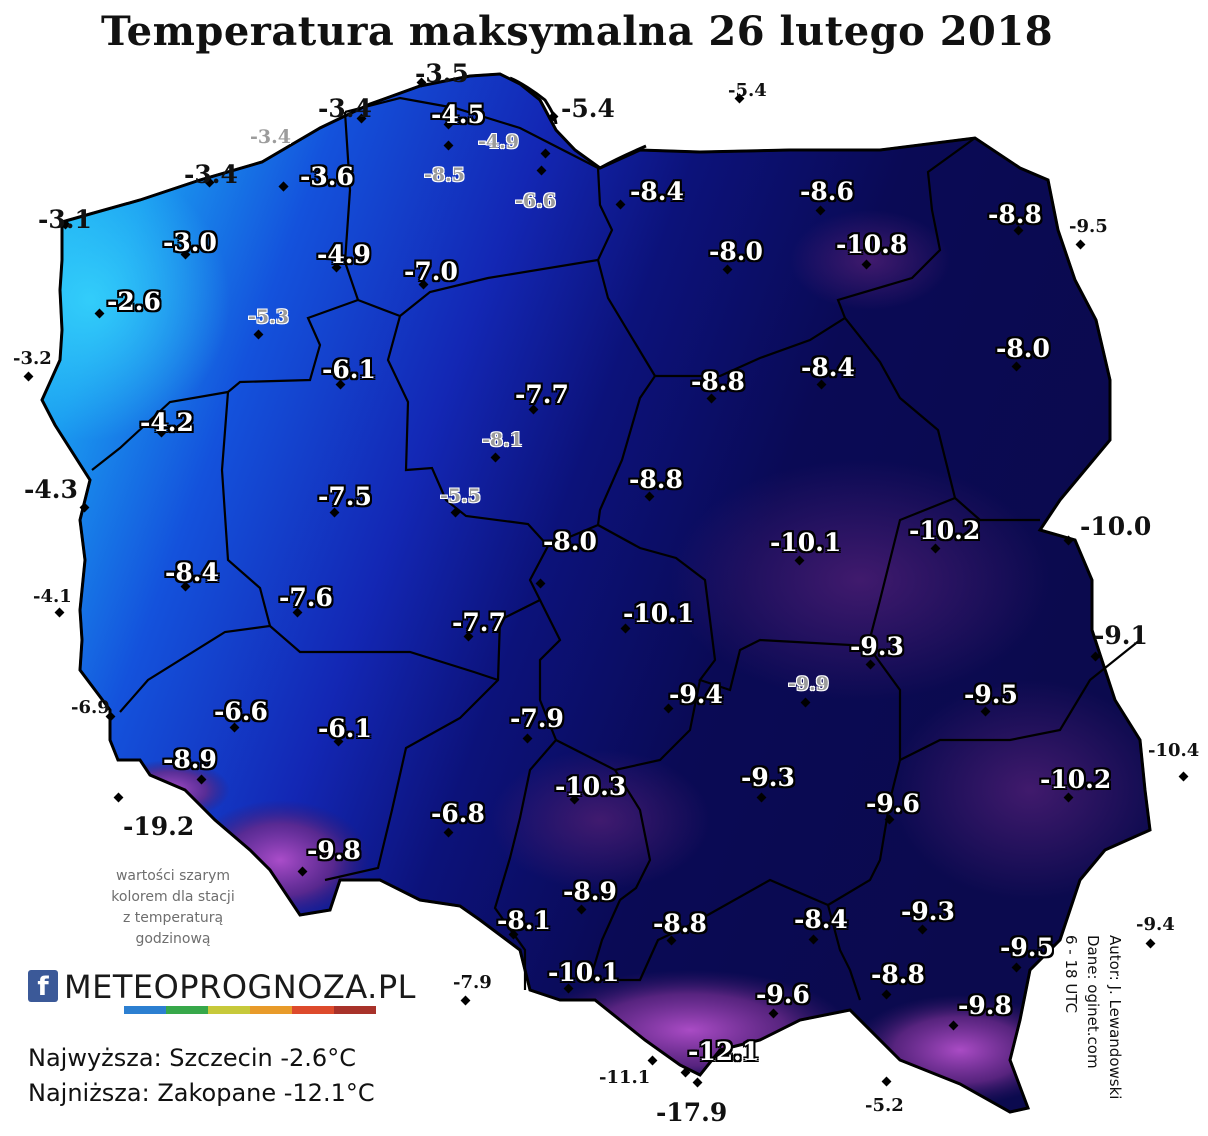 This screenshot has width=1208, height=1136. What do you see at coordinates (52, 596) in the screenshot?
I see `station-temperature-label: -4.1` at bounding box center [52, 596].